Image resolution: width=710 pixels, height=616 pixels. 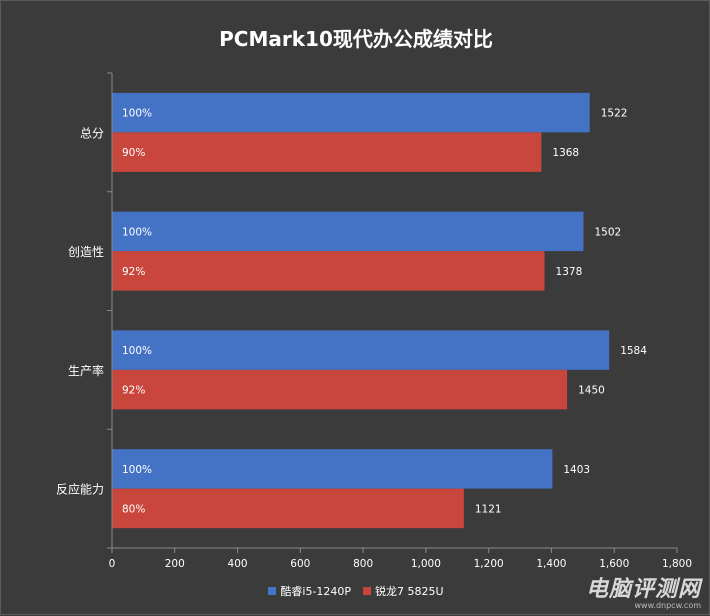 What do you see at coordinates (316, 591) in the screenshot?
I see `legend-label: 酷睿i5-1240P` at bounding box center [316, 591].